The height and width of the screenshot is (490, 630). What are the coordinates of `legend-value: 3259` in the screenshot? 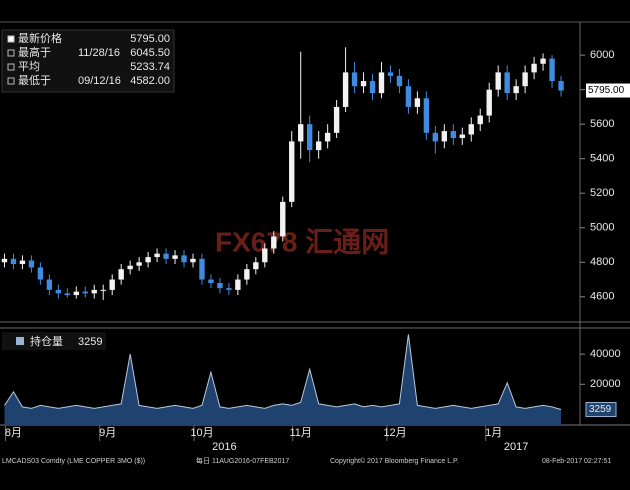 It's located at (90, 342).